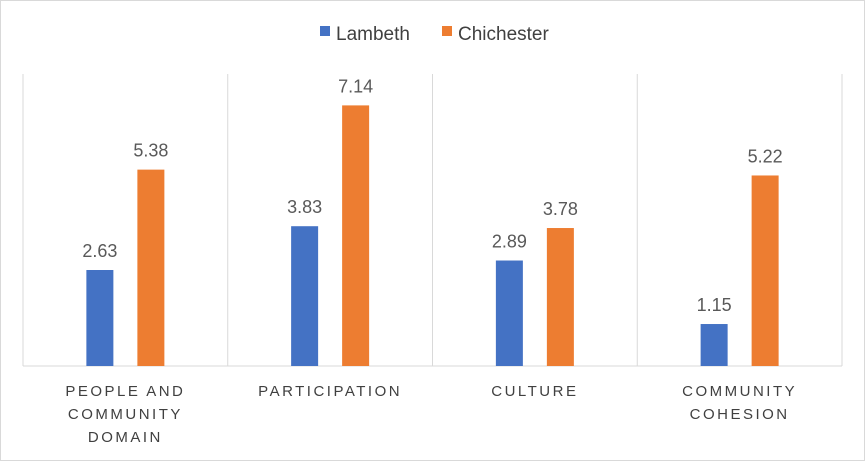 Image resolution: width=865 pixels, height=461 pixels. What do you see at coordinates (434, 34) in the screenshot?
I see `legend: Lambeth Chichester` at bounding box center [434, 34].